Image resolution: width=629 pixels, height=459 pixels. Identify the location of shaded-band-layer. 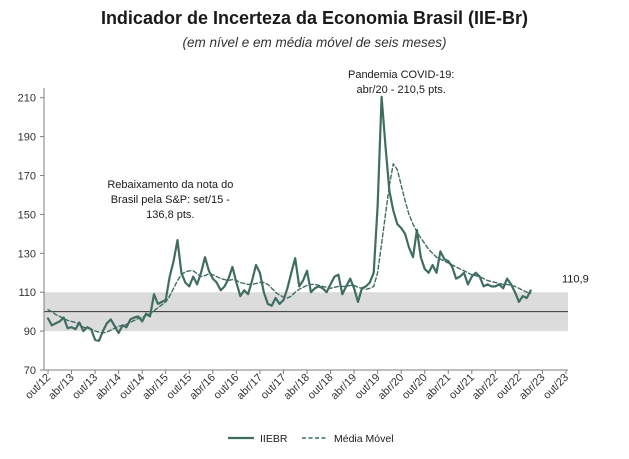
(306, 312).